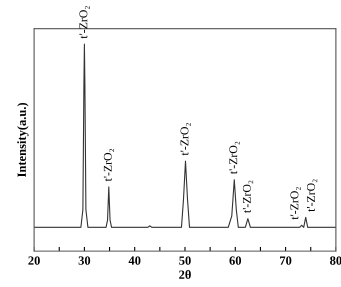 The width and height of the screenshot is (341, 287). Describe the element at coordinates (23, 139) in the screenshot. I see `y-axis-title: Intensity(a.u.)` at that location.